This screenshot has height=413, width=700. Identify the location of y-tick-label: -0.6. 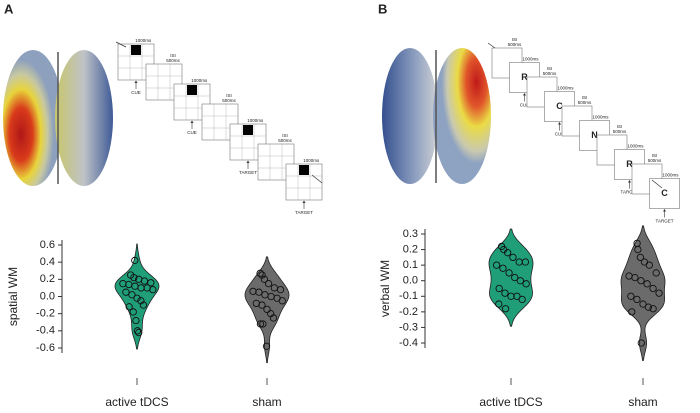
(45, 348).